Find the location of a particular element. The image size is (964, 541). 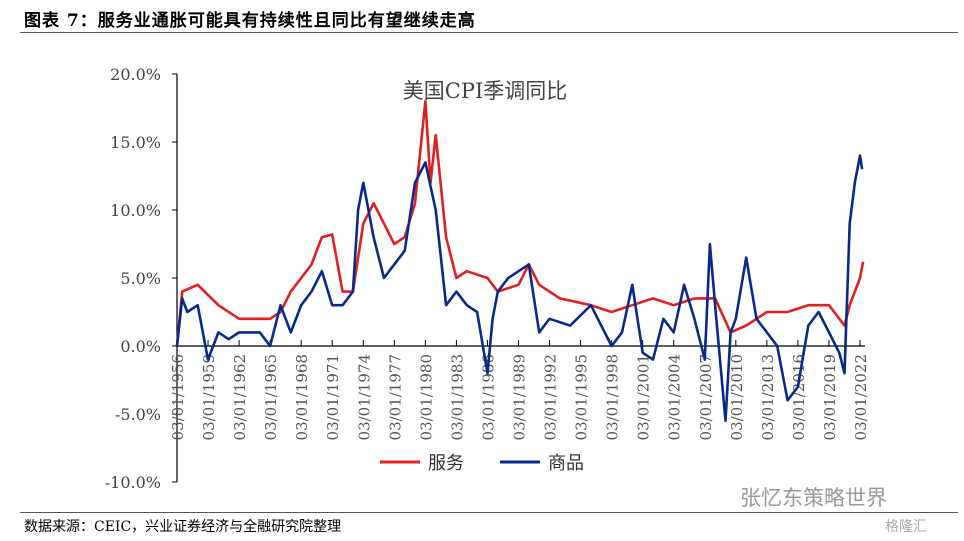

x-tick-label: 03/01/1998 is located at coordinates (613, 397).